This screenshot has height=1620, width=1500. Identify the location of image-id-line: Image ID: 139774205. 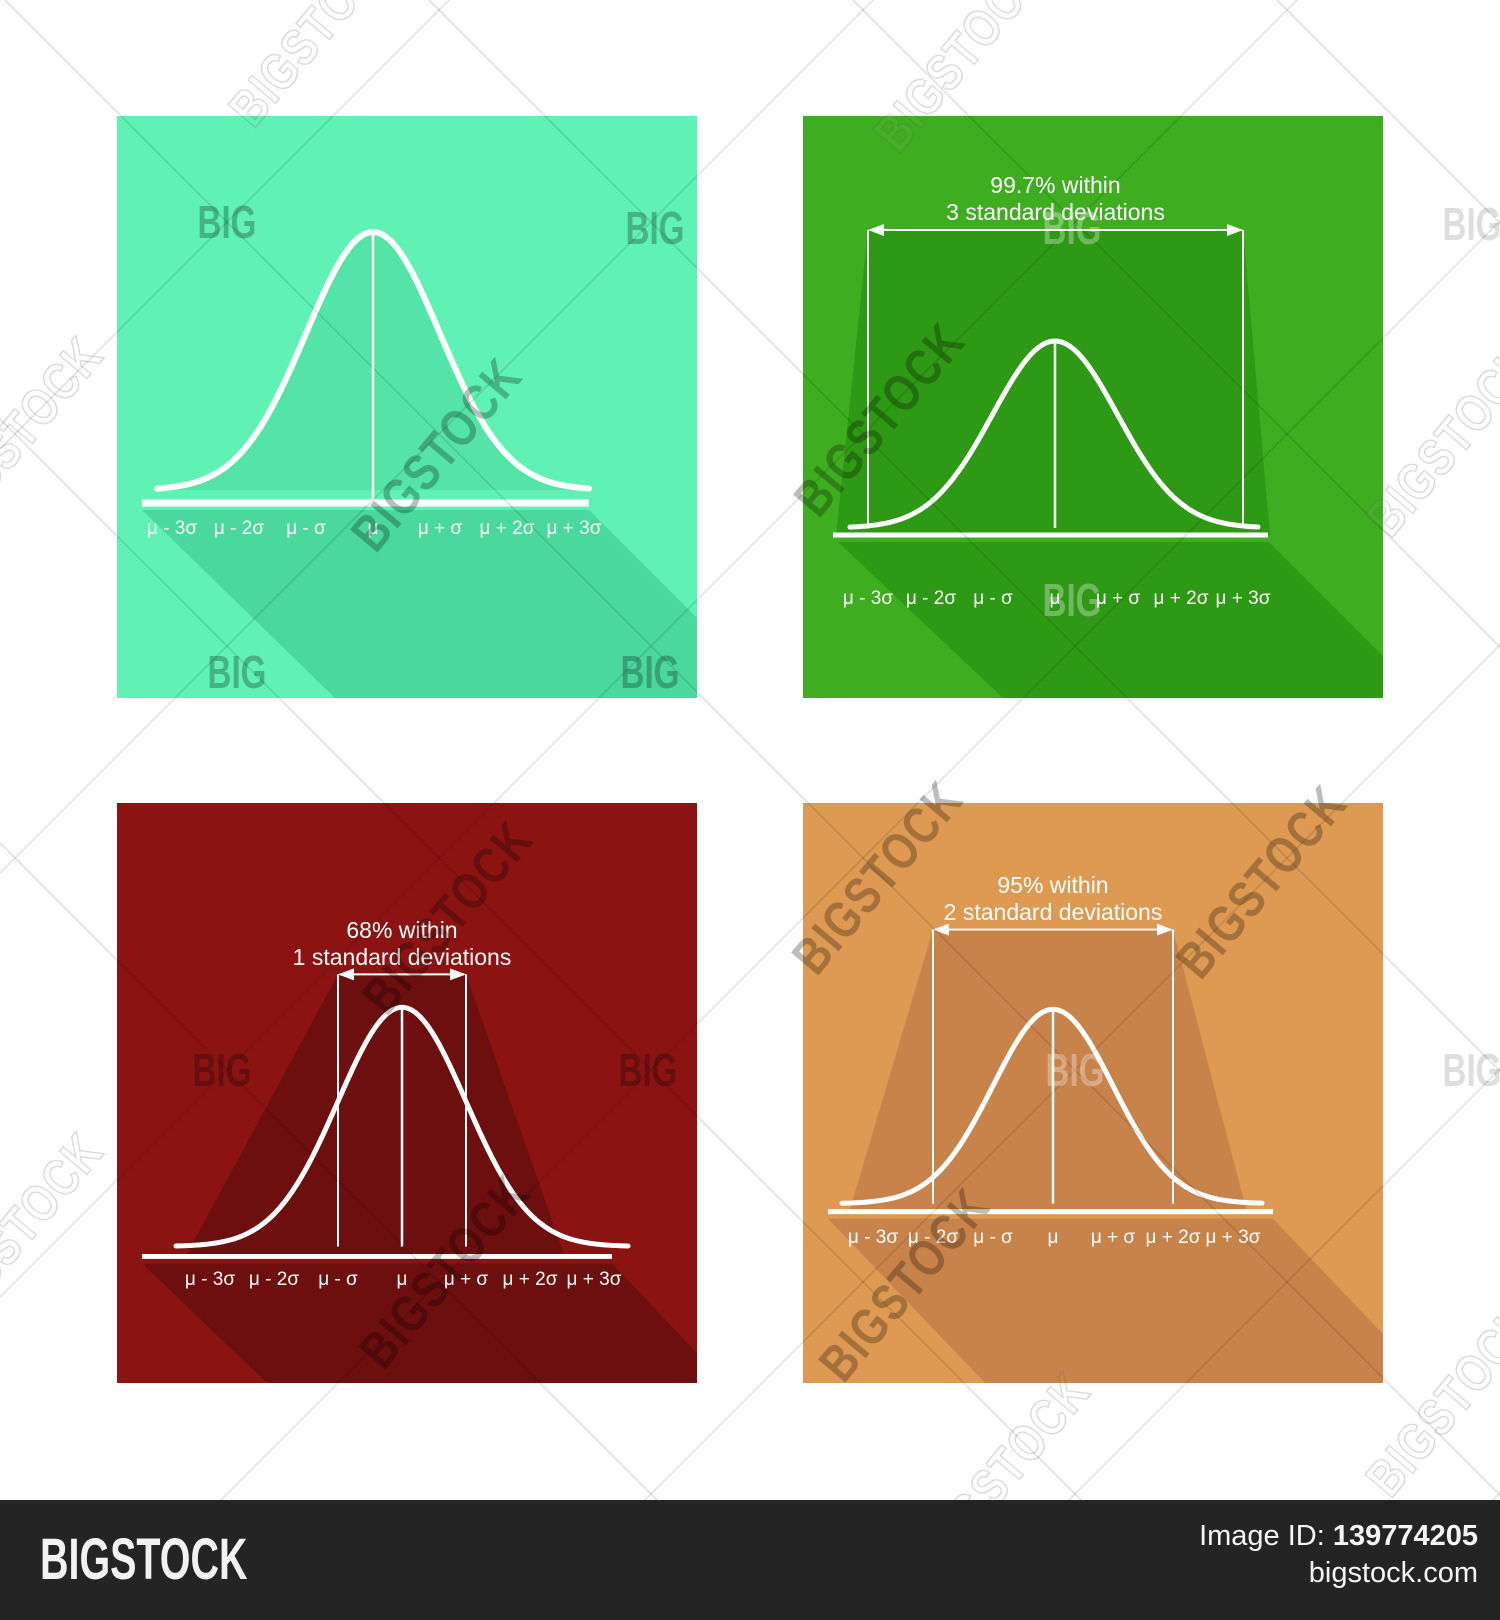
(1338, 1536).